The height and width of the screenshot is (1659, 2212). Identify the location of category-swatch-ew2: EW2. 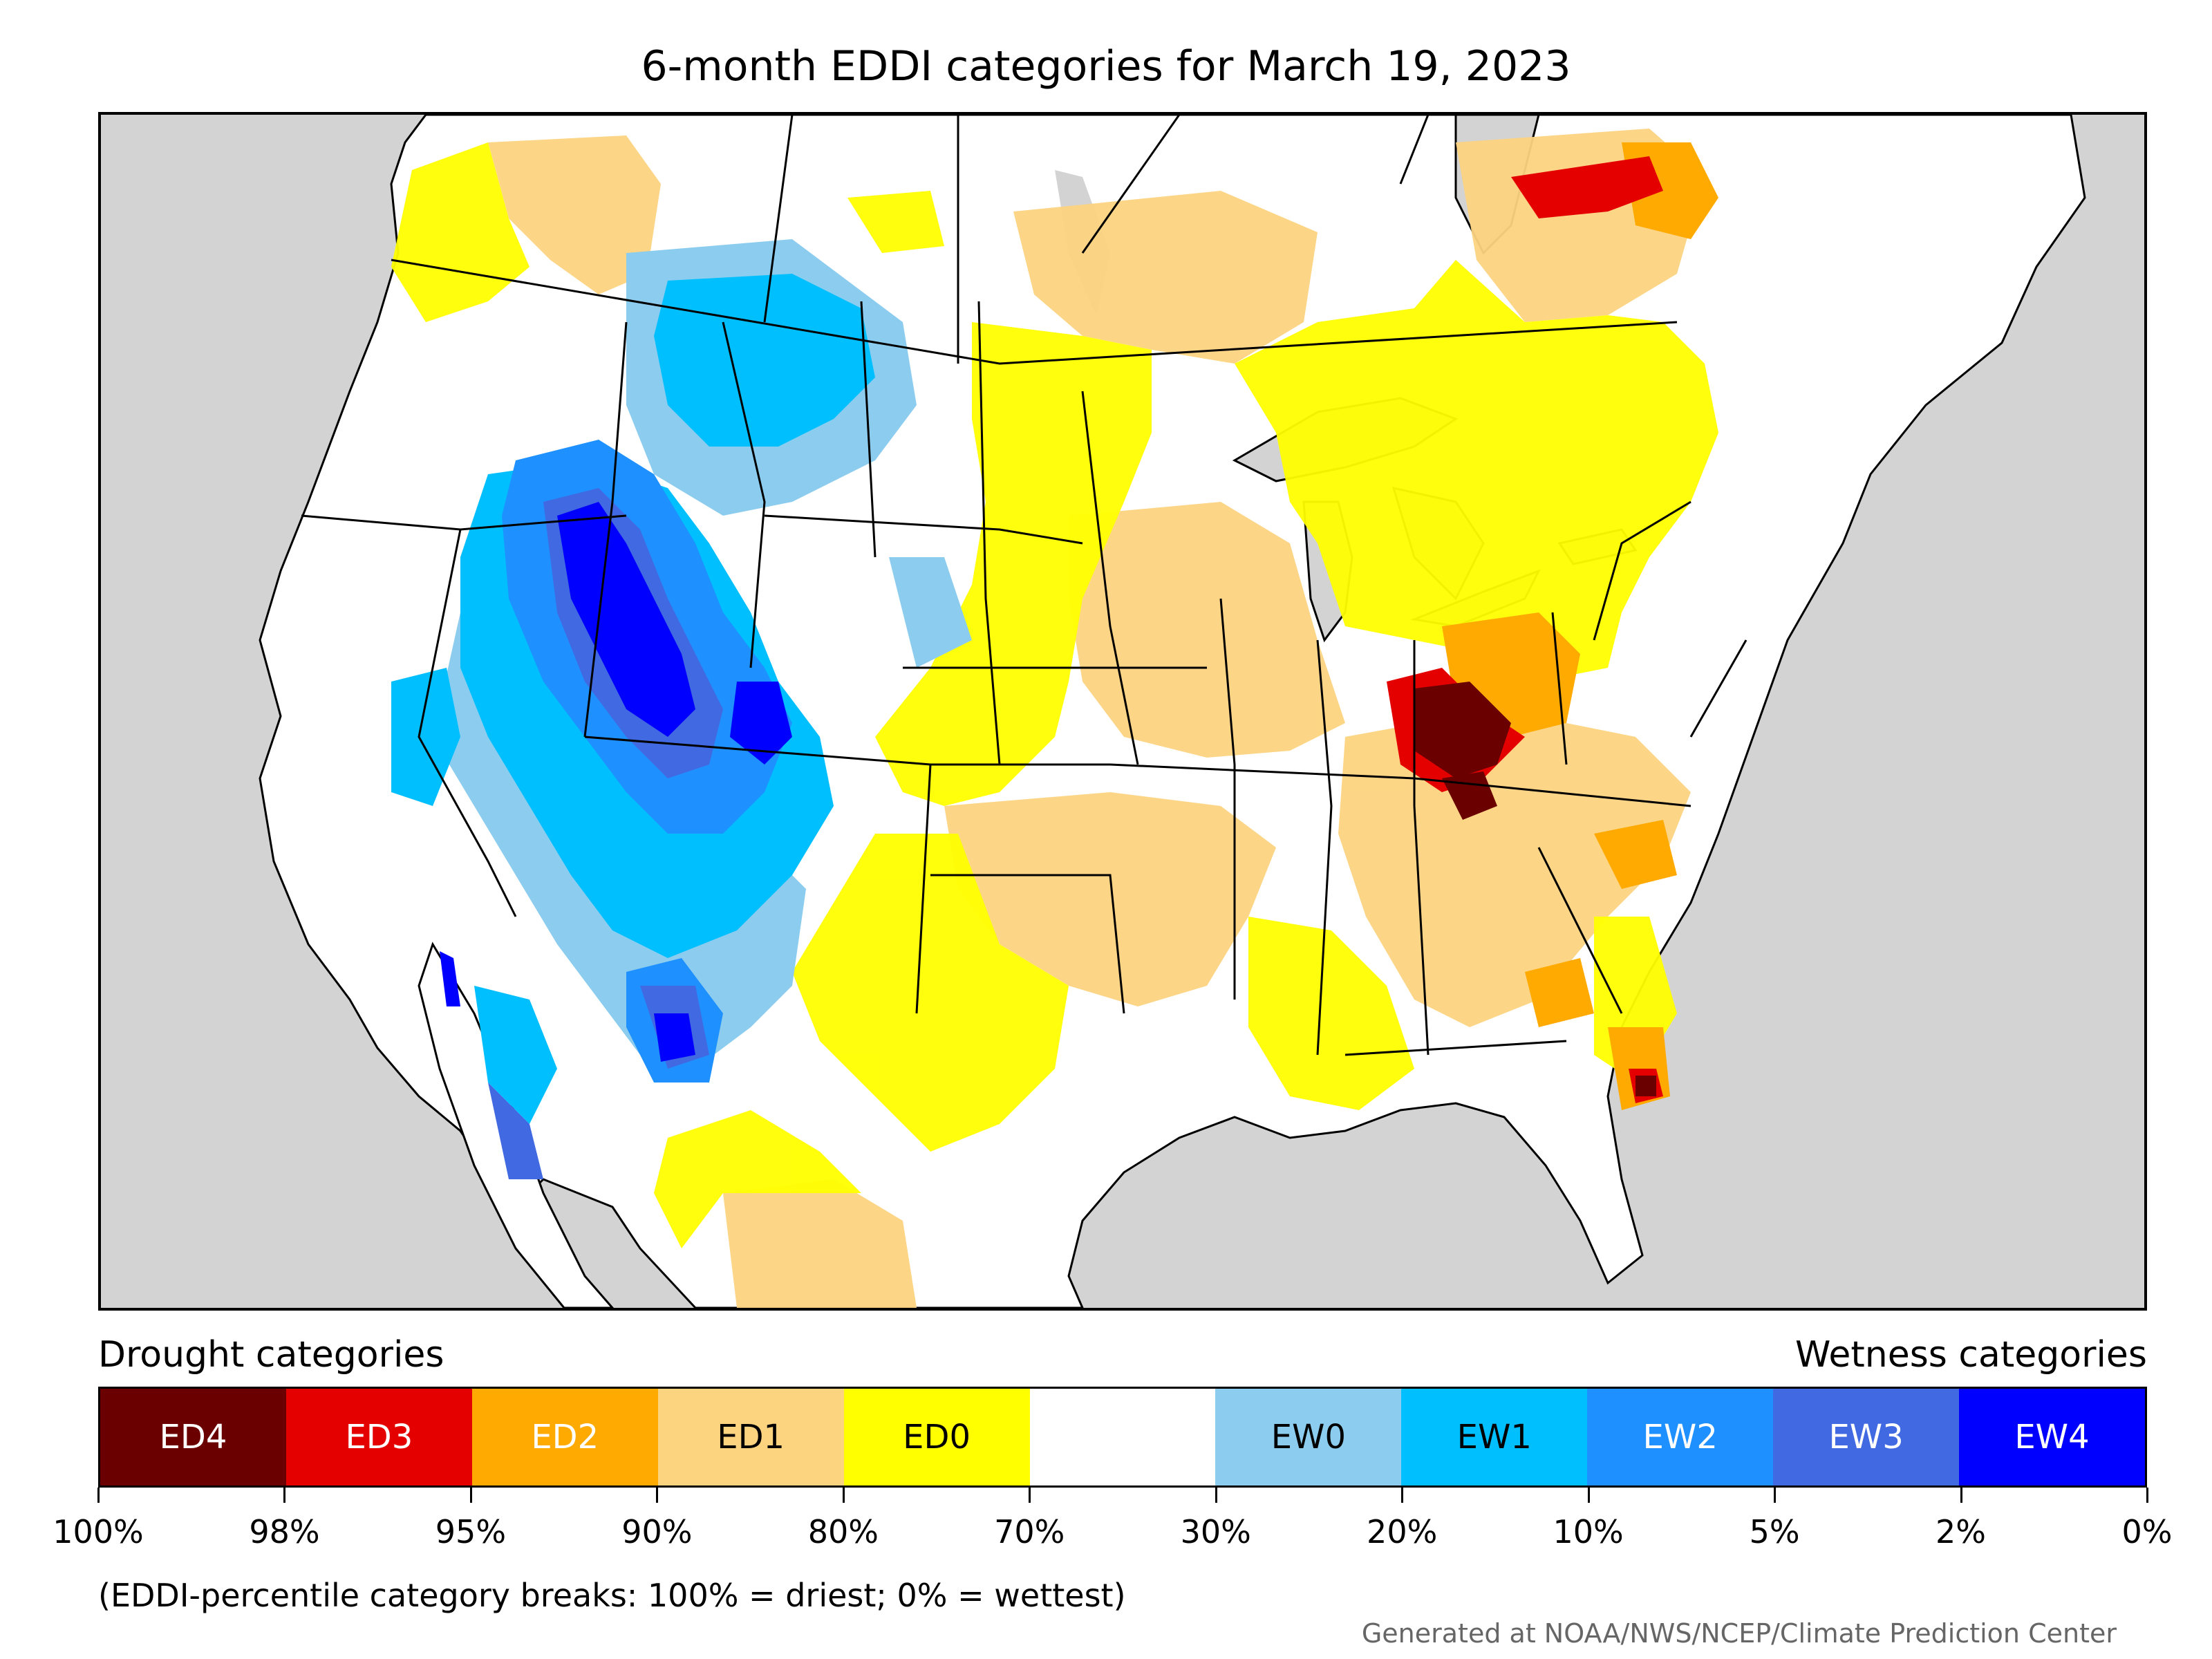
(1680, 1437).